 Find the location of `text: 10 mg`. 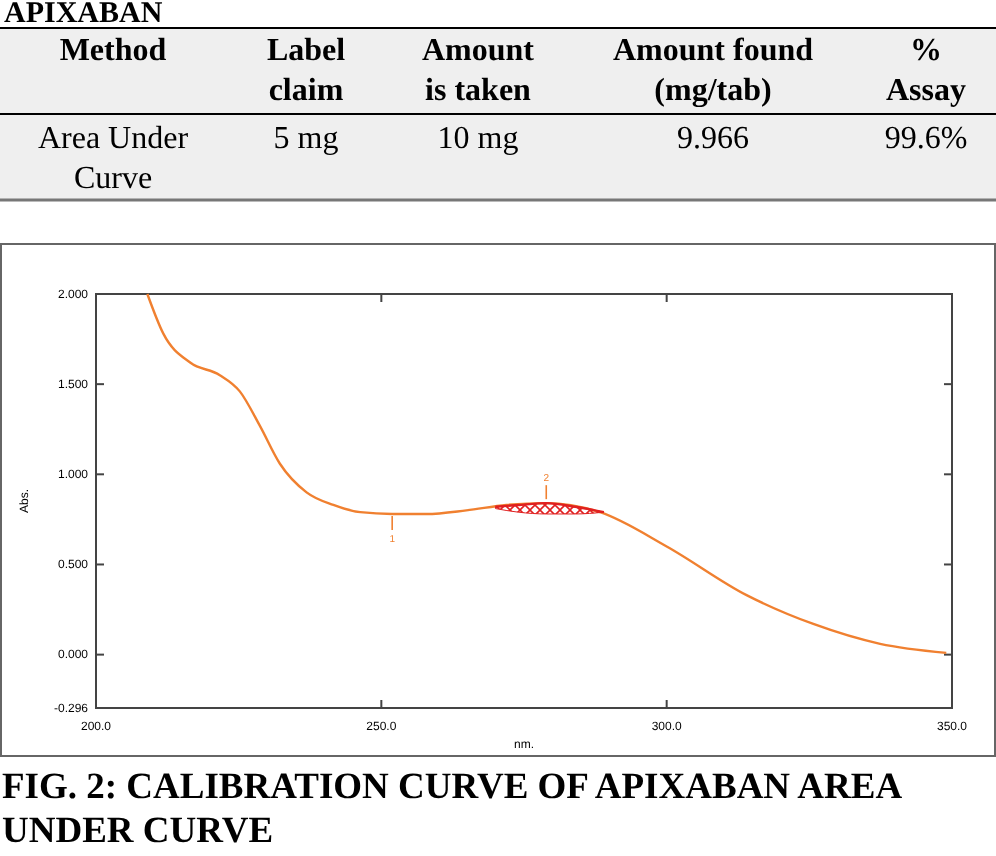

text: 10 mg is located at coordinates (478, 139).